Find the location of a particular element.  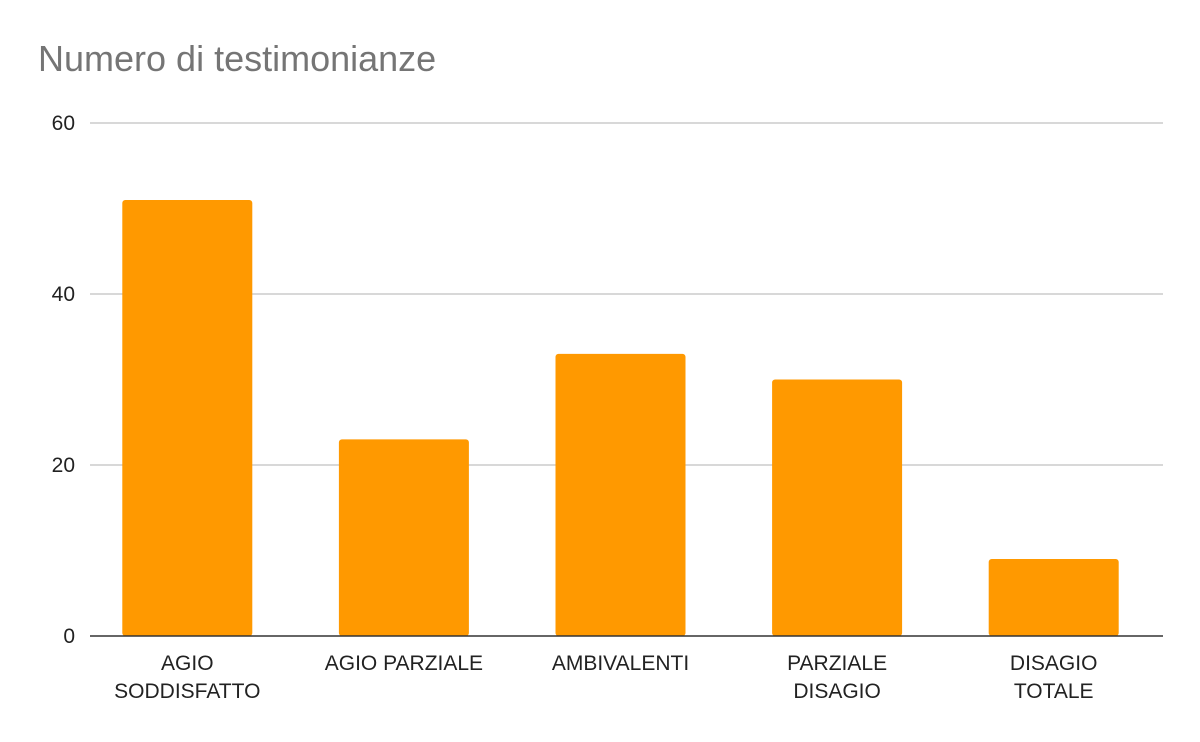

x-tick-label: DISAGIO TOTALE is located at coordinates (1054, 677).